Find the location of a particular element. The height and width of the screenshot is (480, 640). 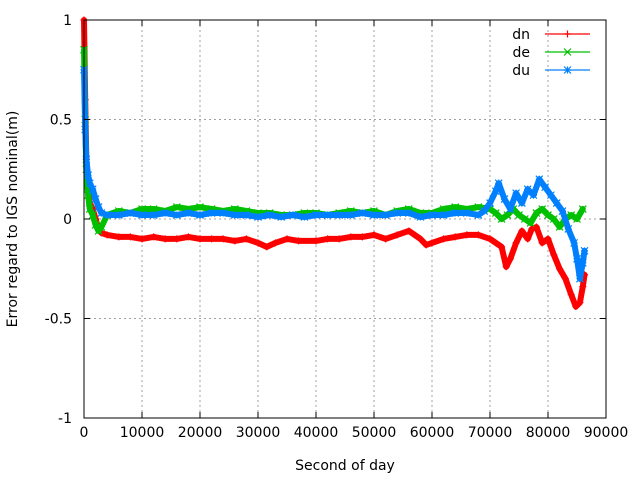

legend-marker-dn is located at coordinates (567, 34).